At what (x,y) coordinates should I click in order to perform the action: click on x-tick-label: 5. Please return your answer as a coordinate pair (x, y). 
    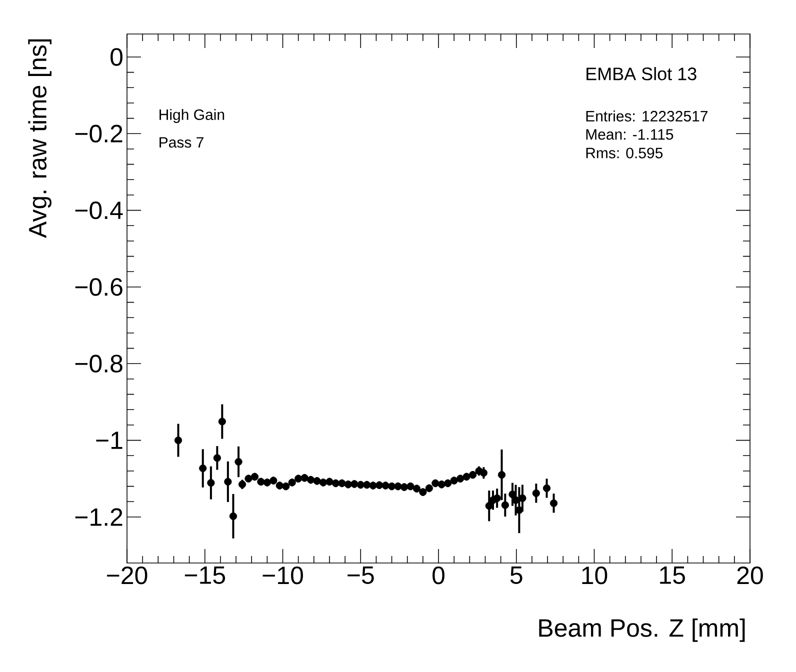
    Looking at the image, I should click on (516, 575).